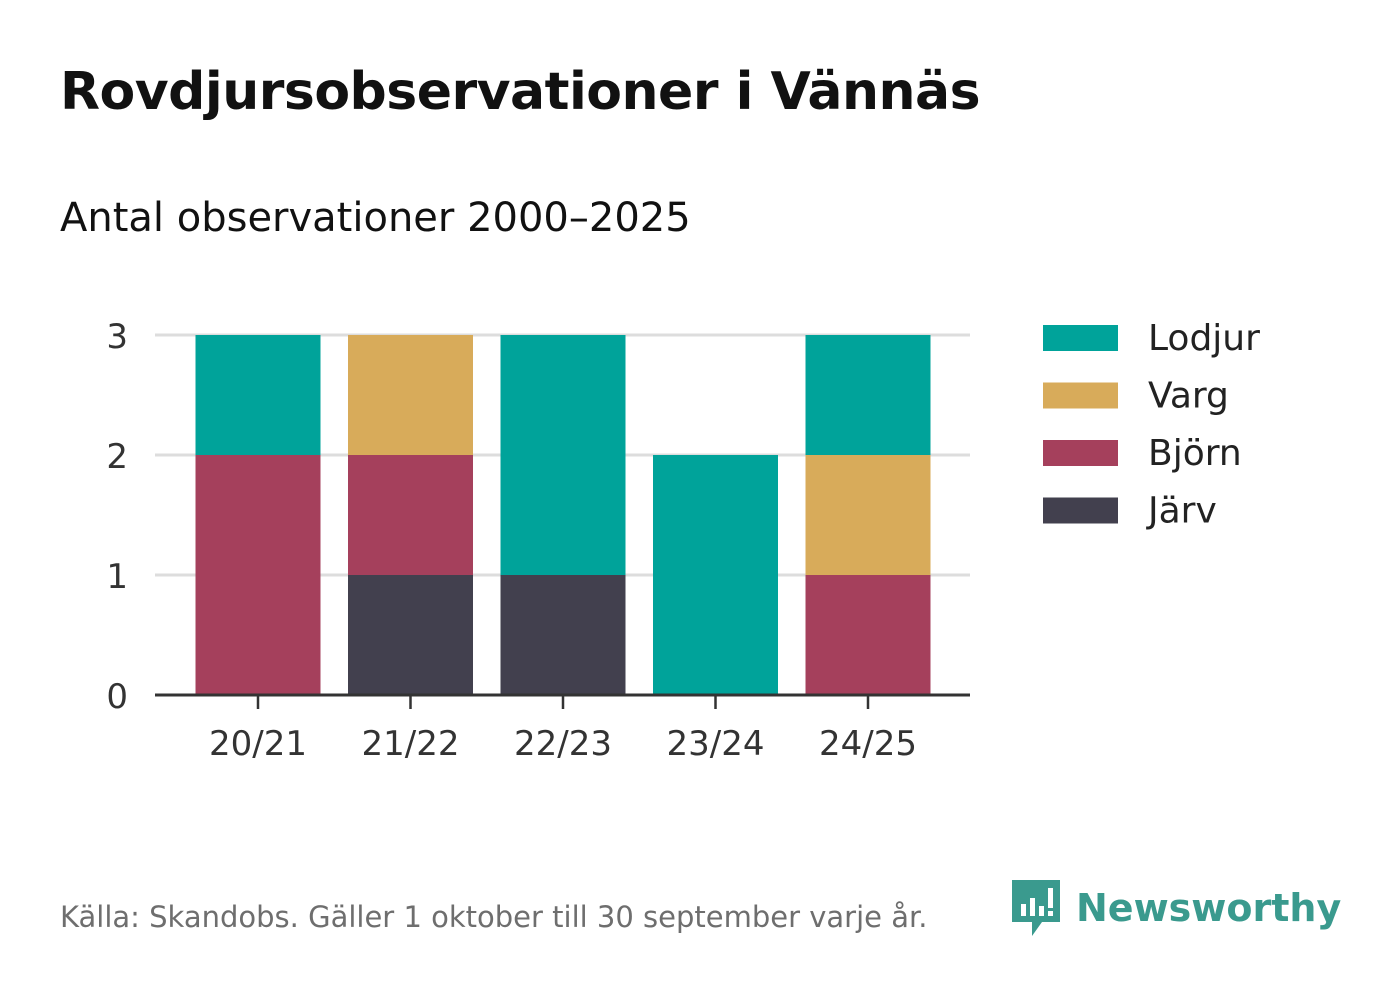  Describe the element at coordinates (375, 218) in the screenshot. I see `chart-subtitle: Antal observationer 2000–2025` at that location.